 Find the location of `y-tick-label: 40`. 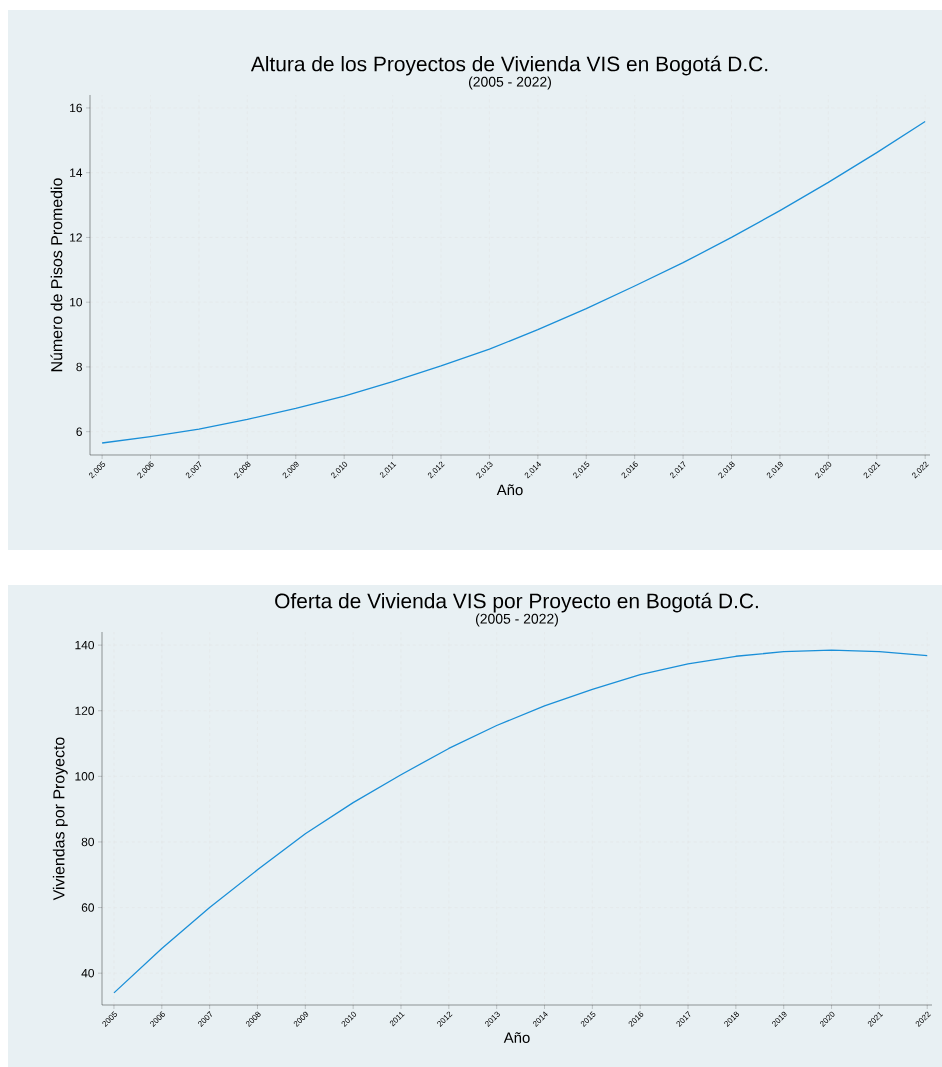

y-tick-label: 40 is located at coordinates (88, 973).